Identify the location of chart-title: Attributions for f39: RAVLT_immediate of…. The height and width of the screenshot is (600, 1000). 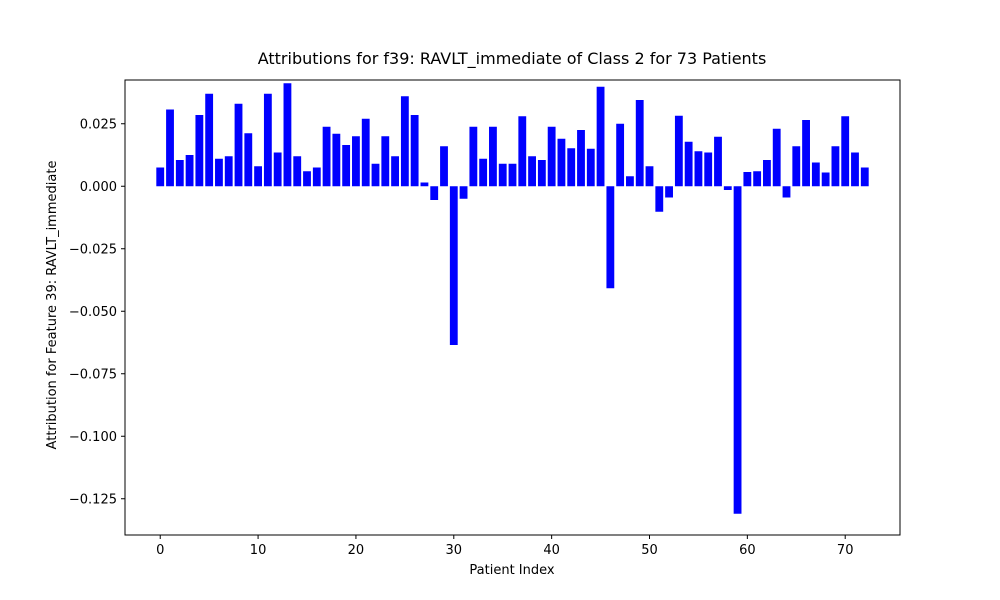
(512, 59).